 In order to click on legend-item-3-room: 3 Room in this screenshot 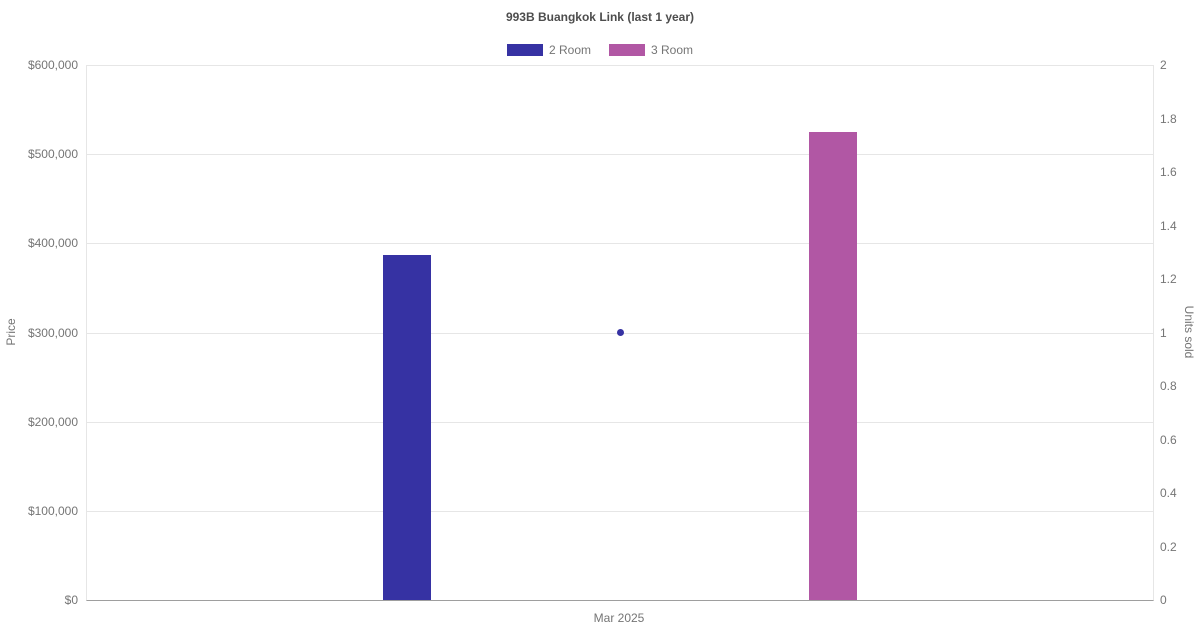, I will do `click(651, 50)`.